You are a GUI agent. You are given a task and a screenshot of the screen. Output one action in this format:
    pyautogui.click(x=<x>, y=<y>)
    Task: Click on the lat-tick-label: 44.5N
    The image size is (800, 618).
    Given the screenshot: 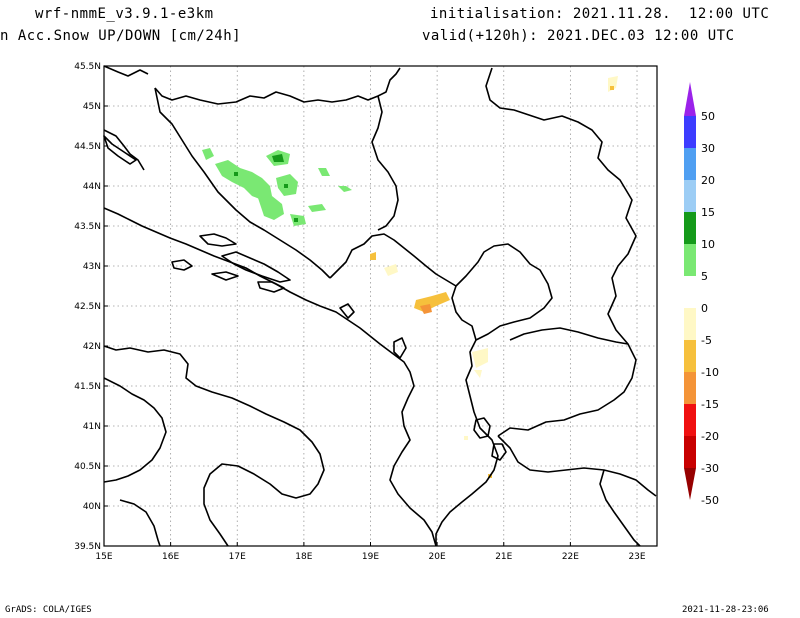 What is the action you would take?
    pyautogui.click(x=87, y=147)
    